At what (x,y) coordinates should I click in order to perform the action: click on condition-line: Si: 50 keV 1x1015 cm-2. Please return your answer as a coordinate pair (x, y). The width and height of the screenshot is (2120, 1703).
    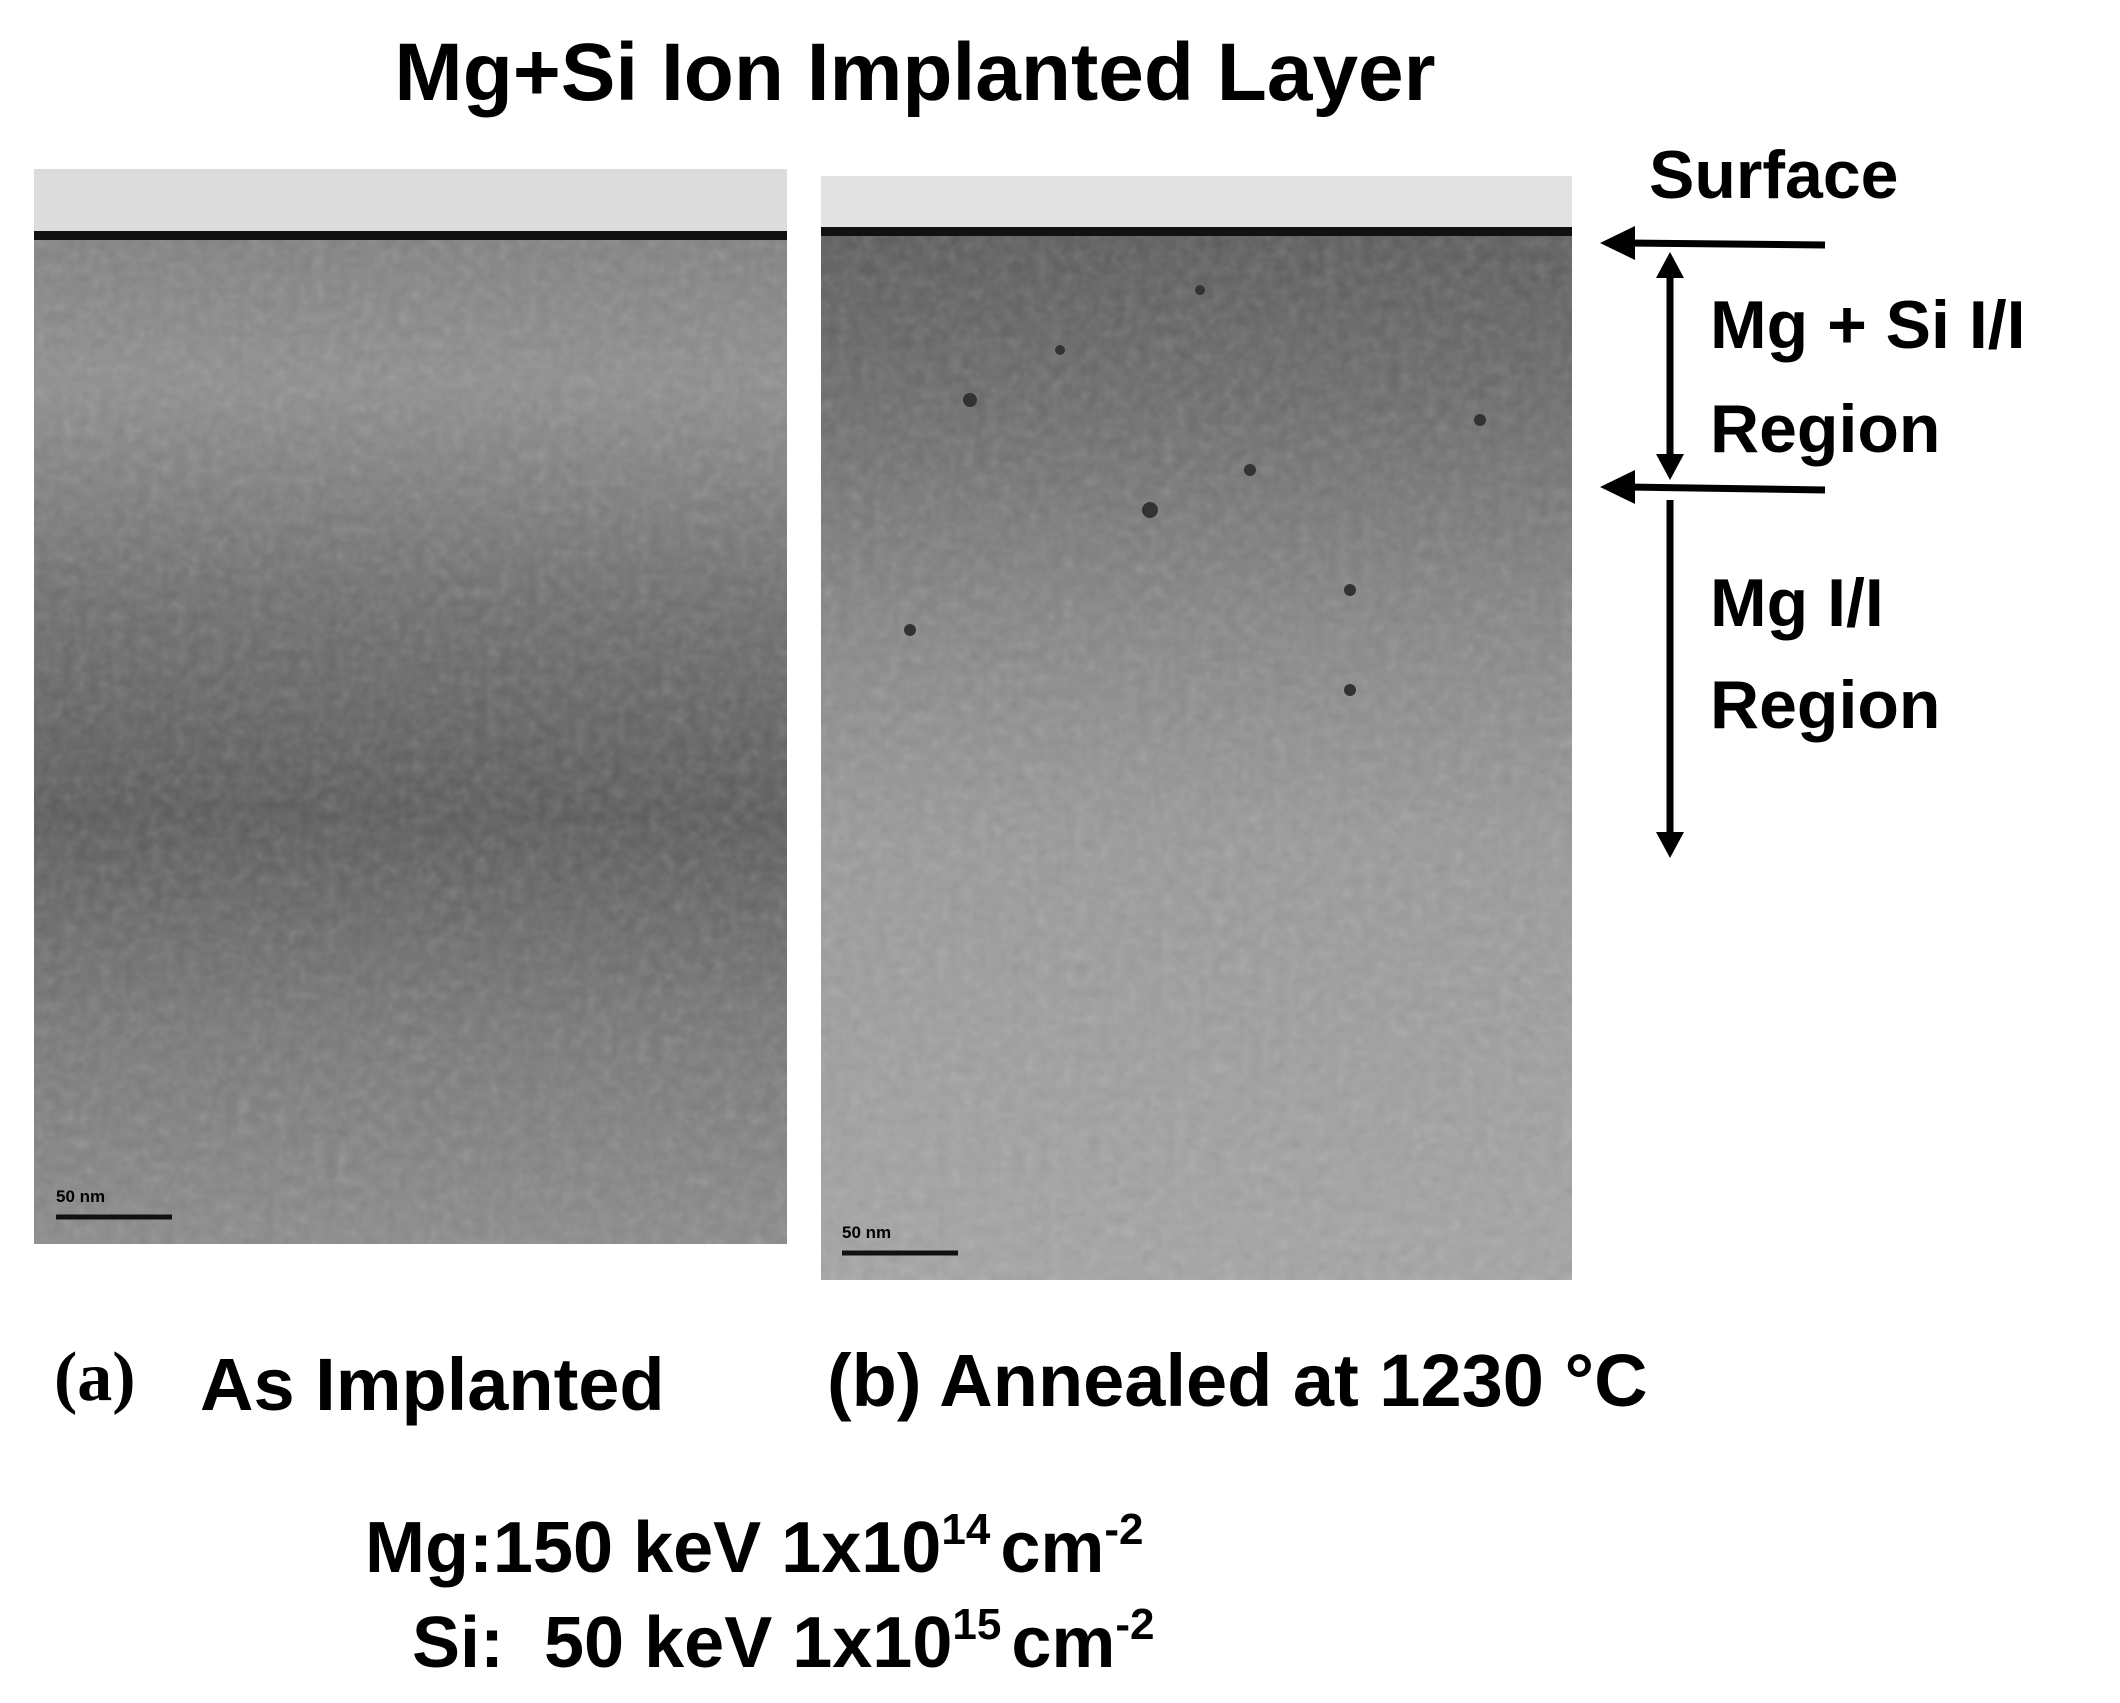
    Looking at the image, I should click on (783, 1641).